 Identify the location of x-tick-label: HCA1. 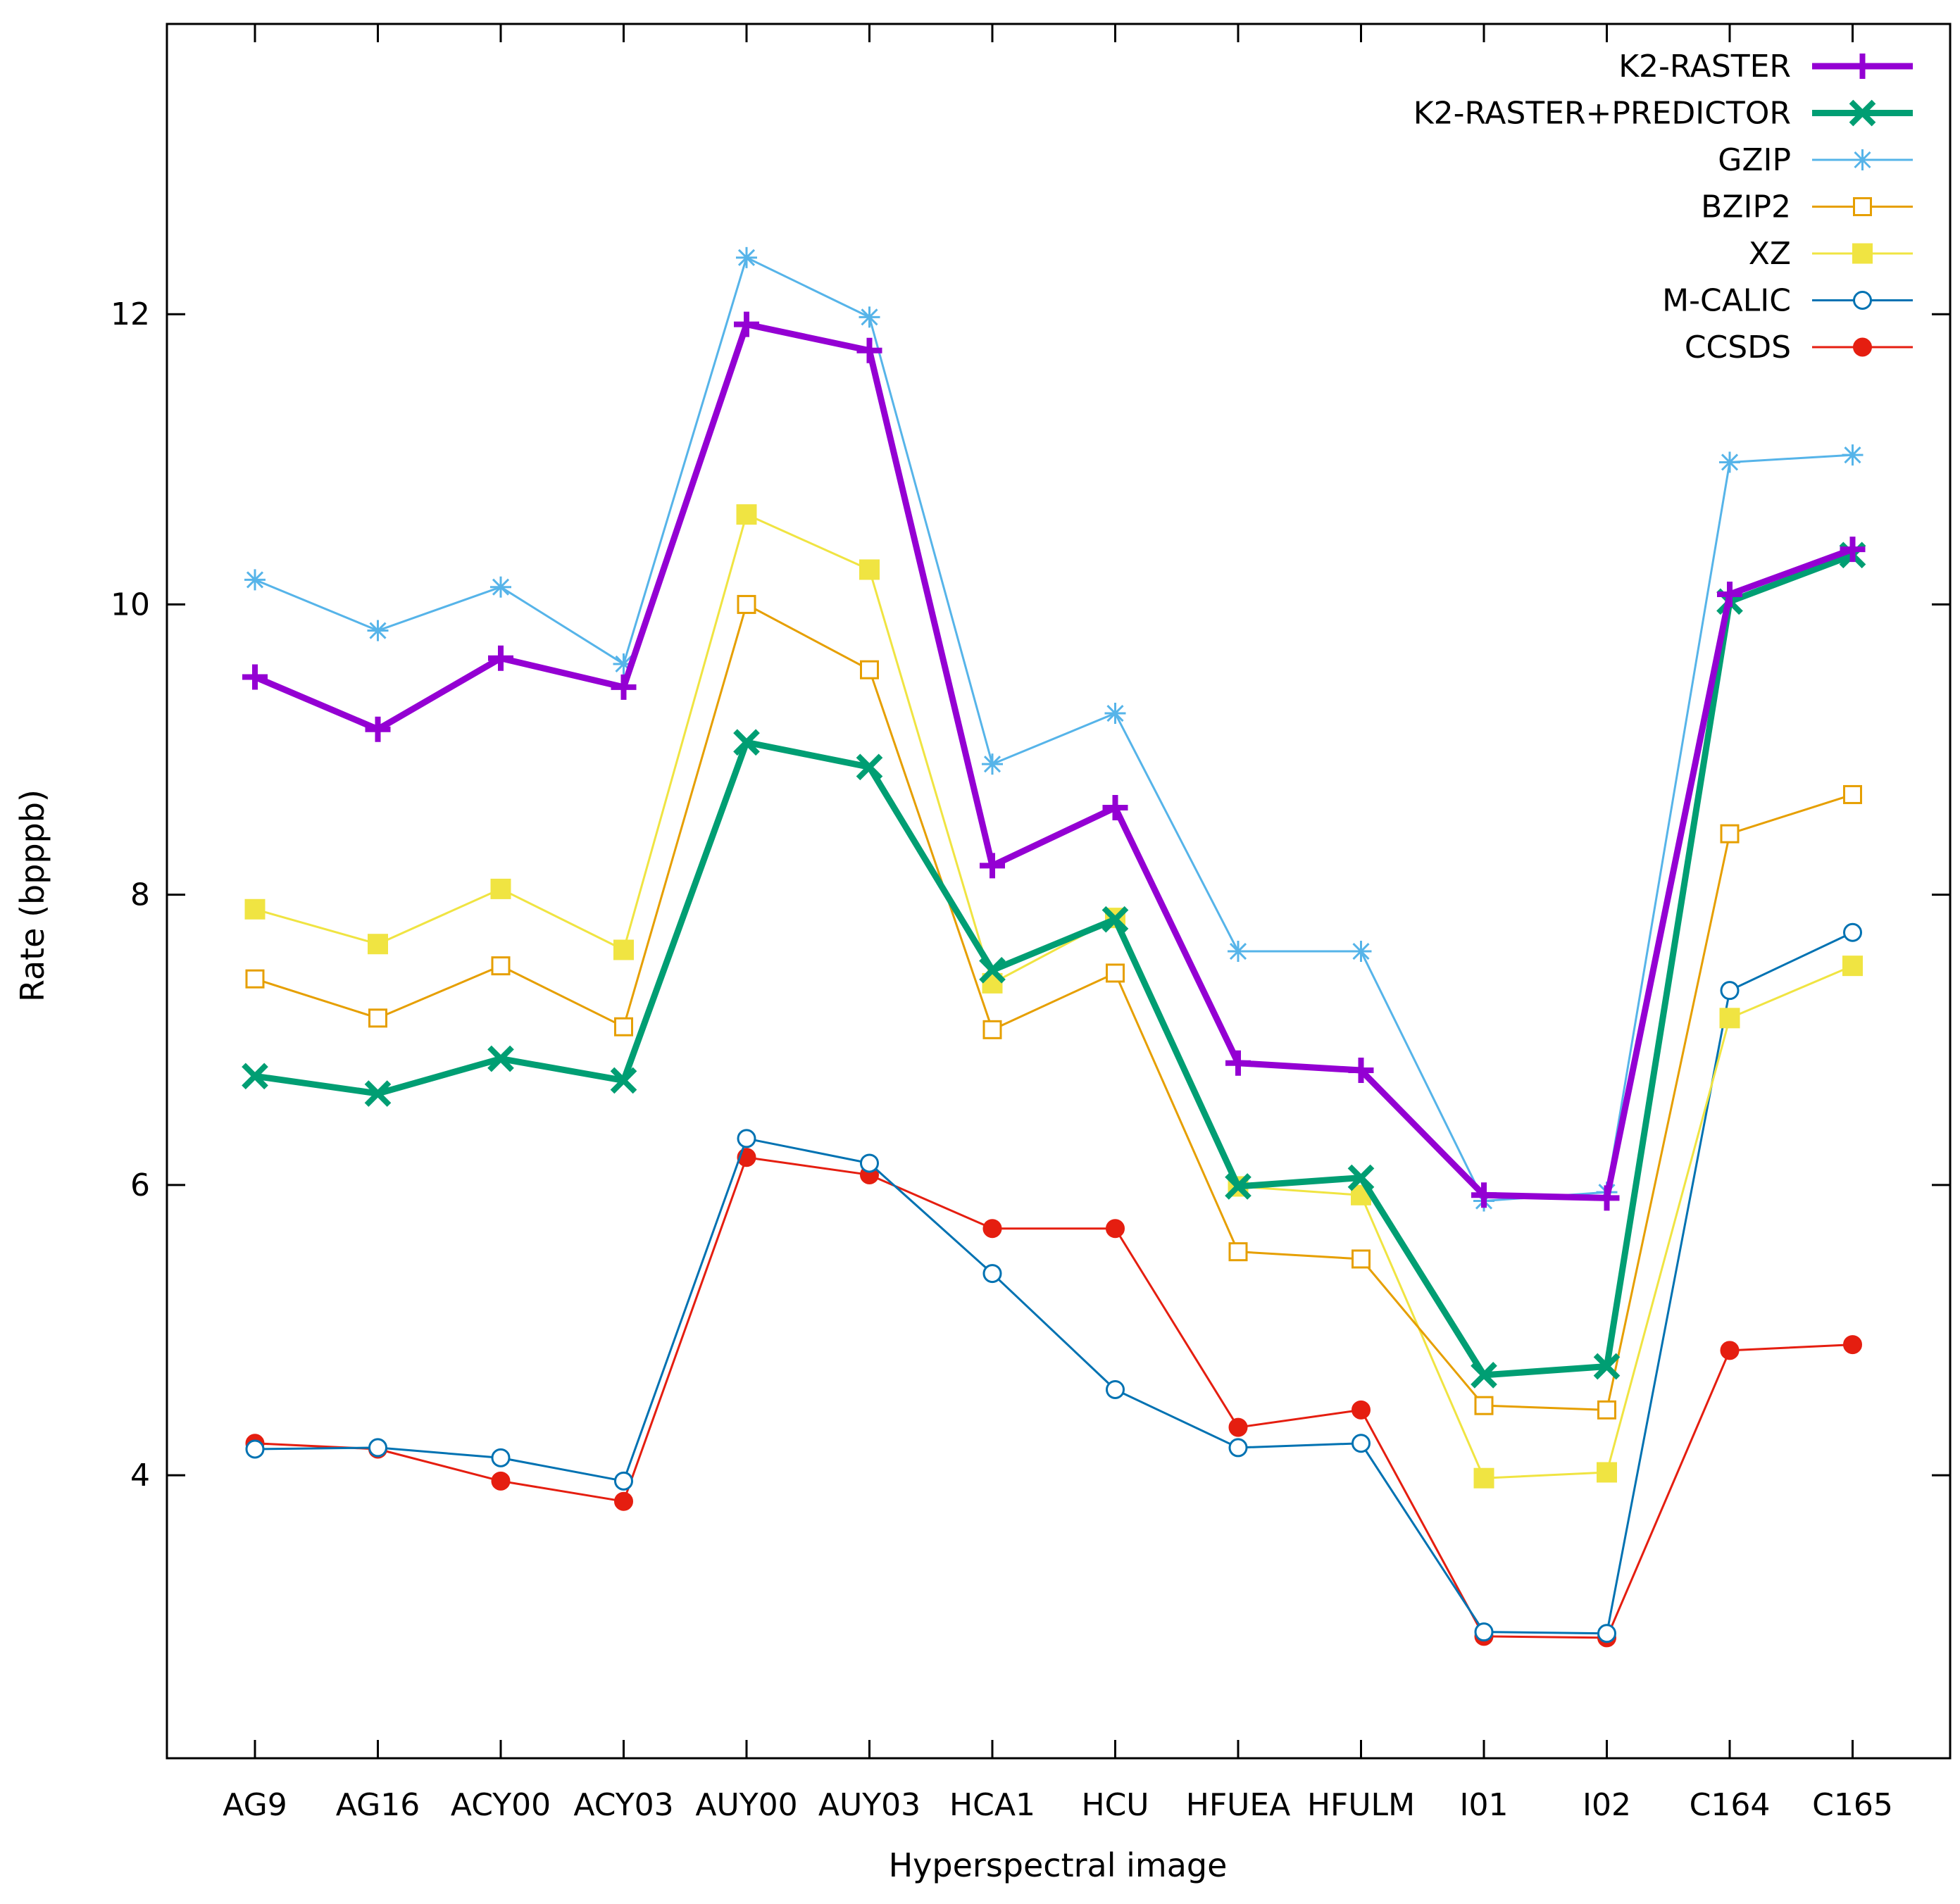
(992, 1805).